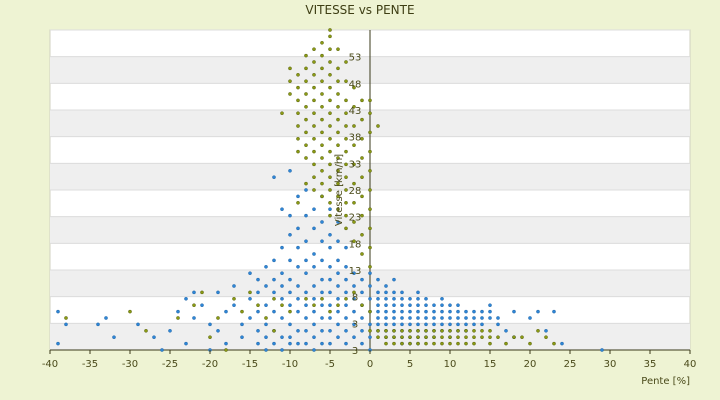  I want to click on x-tick-label: 20, so click(530, 364).